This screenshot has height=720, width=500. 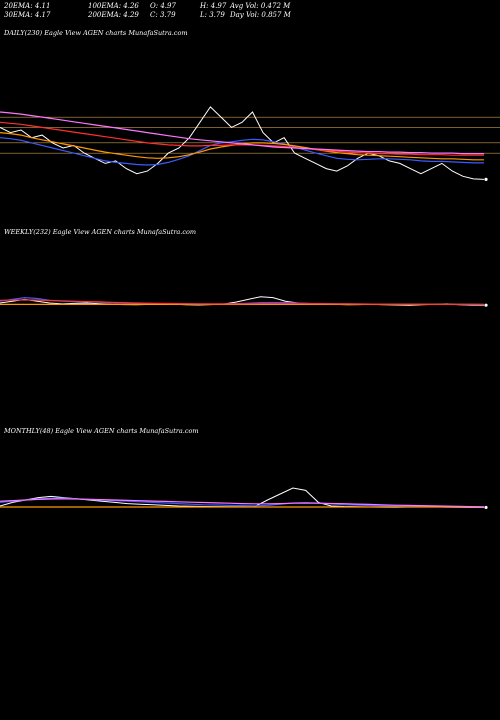 I want to click on high-stat: H: 4.97, so click(x=213, y=6).